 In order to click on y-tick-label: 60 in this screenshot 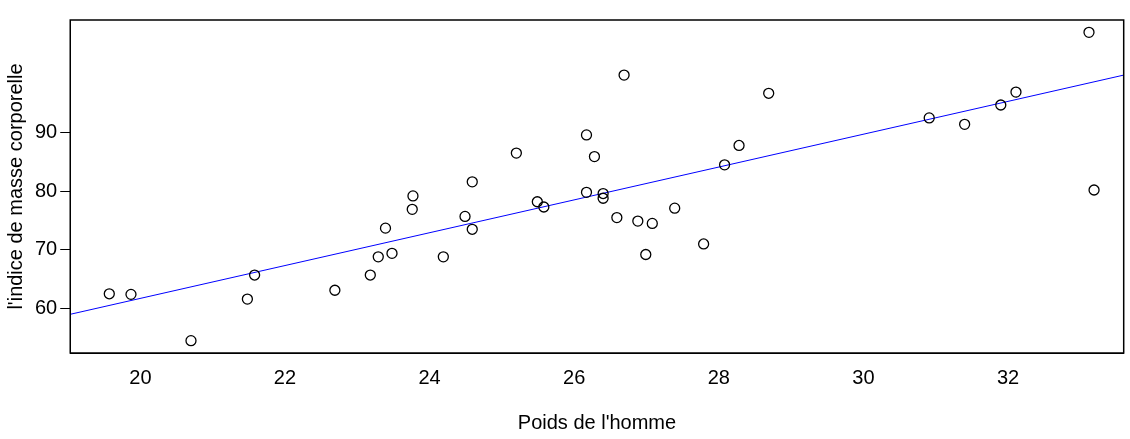, I will do `click(46, 306)`.